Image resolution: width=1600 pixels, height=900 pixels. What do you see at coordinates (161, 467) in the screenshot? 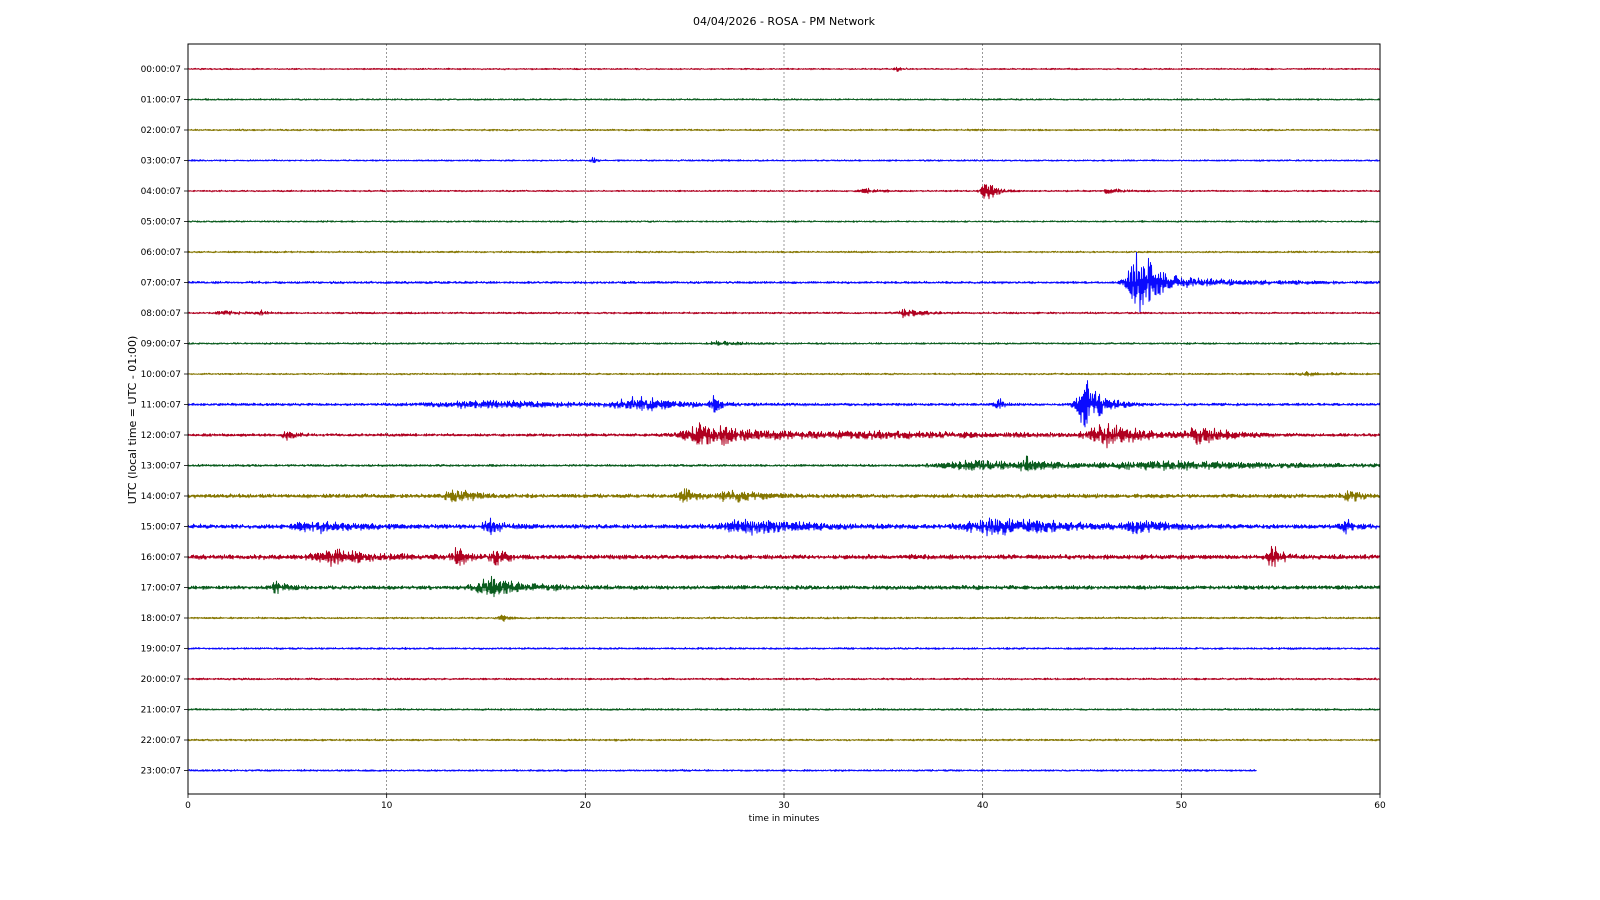
I see `y-tick-label-13: 13:00:07` at bounding box center [161, 467].